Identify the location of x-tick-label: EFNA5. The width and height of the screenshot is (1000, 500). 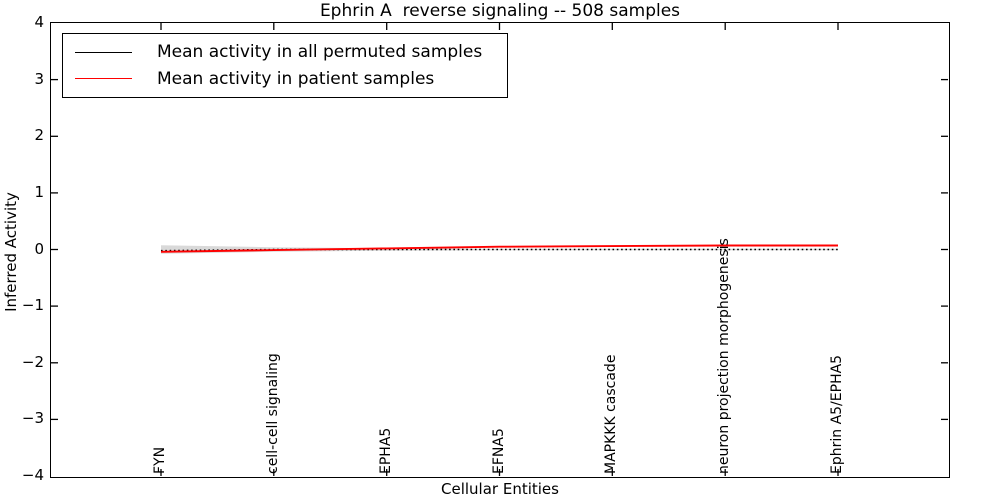
(498, 451).